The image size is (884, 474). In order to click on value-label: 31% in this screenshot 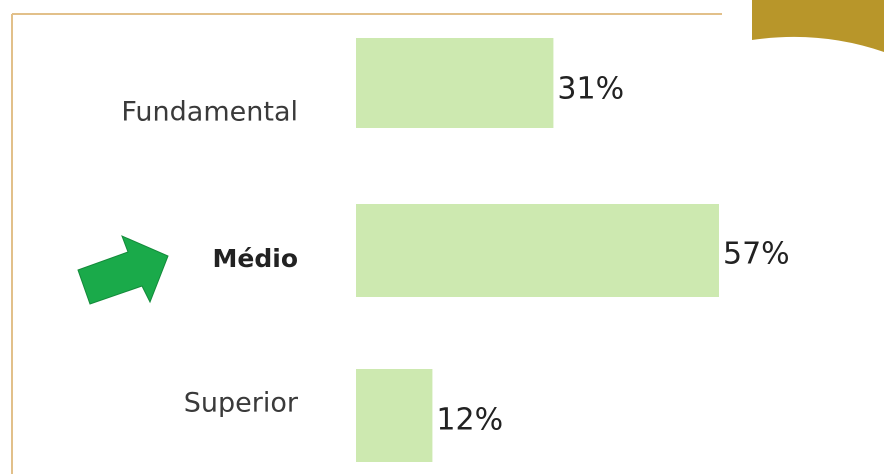, I will do `click(590, 89)`.